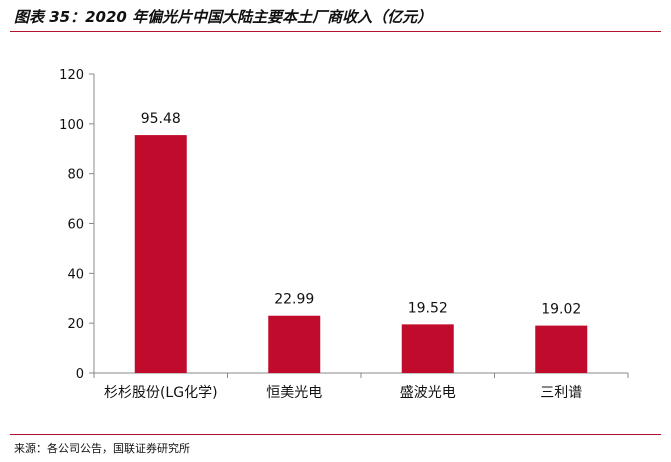 This screenshot has width=671, height=462. Describe the element at coordinates (561, 393) in the screenshot. I see `x-category-label: 三利谱` at that location.